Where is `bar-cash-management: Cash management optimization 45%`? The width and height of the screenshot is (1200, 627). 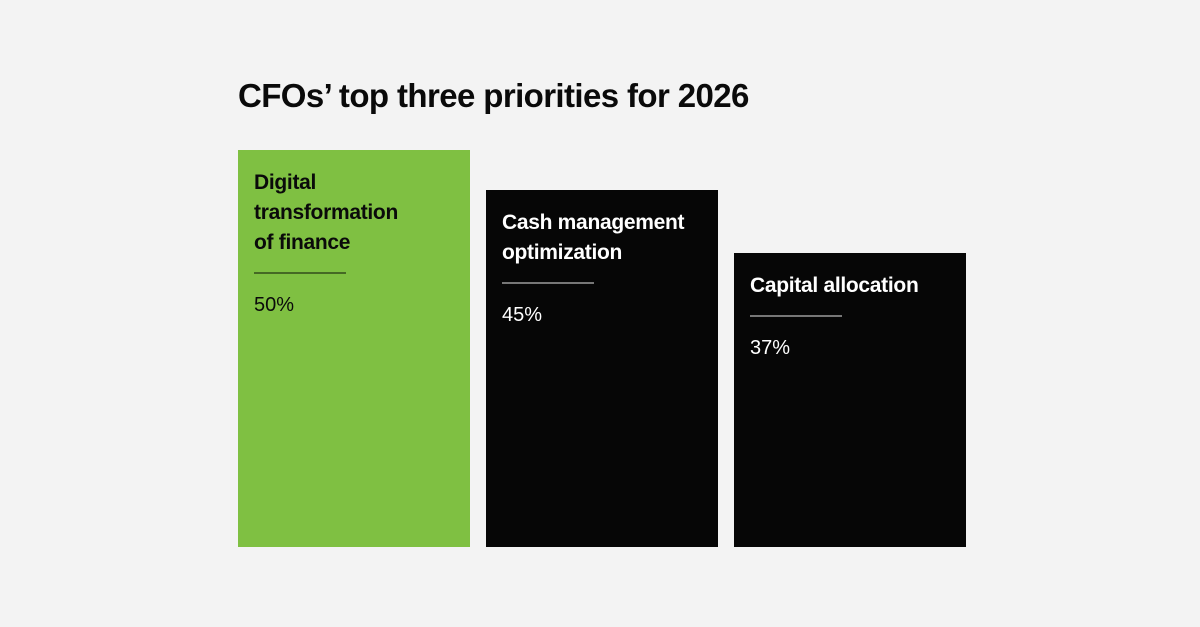
bar-cash-management: Cash management optimization 45% is located at coordinates (602, 368).